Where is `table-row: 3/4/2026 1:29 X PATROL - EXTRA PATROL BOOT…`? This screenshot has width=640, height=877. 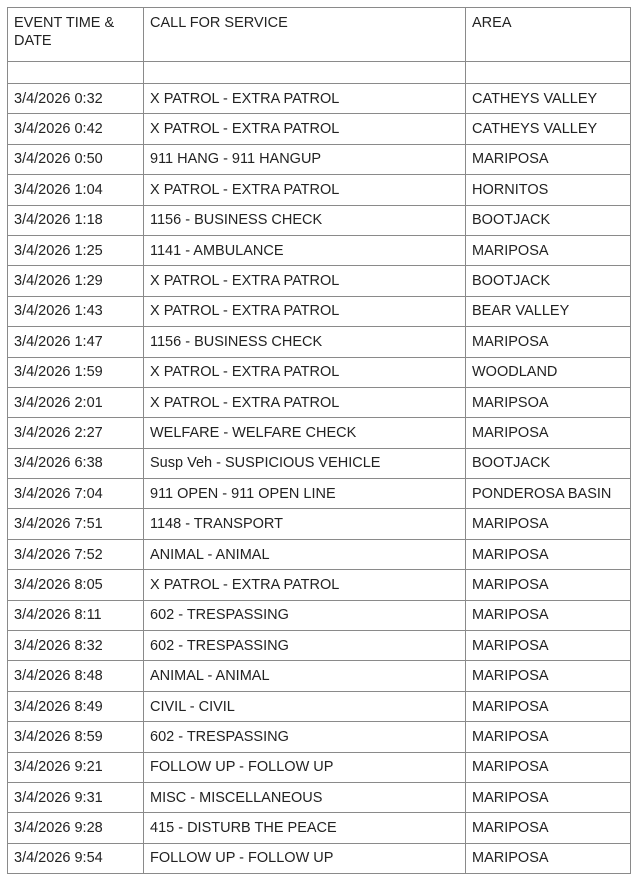
table-row: 3/4/2026 1:29 X PATROL - EXTRA PATROL BOOT… is located at coordinates (319, 281).